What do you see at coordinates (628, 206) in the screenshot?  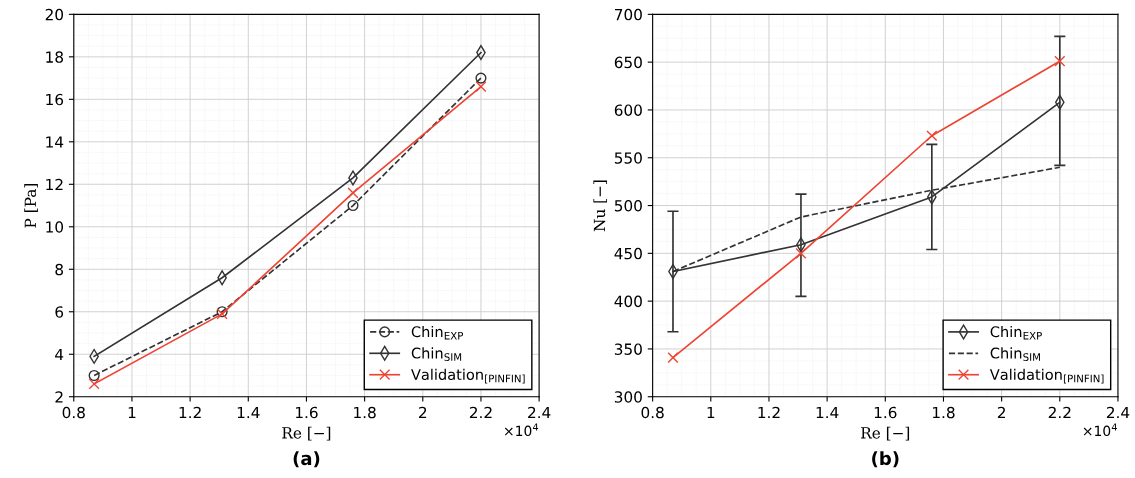 I see `y-tick-label: 500` at bounding box center [628, 206].